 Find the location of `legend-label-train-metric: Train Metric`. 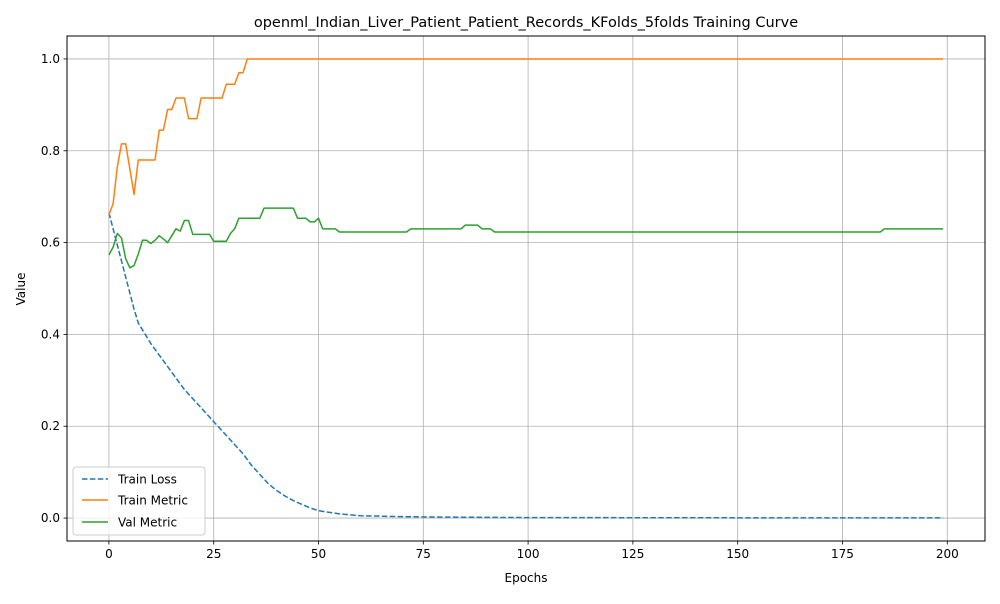

legend-label-train-metric: Train Metric is located at coordinates (152, 501).